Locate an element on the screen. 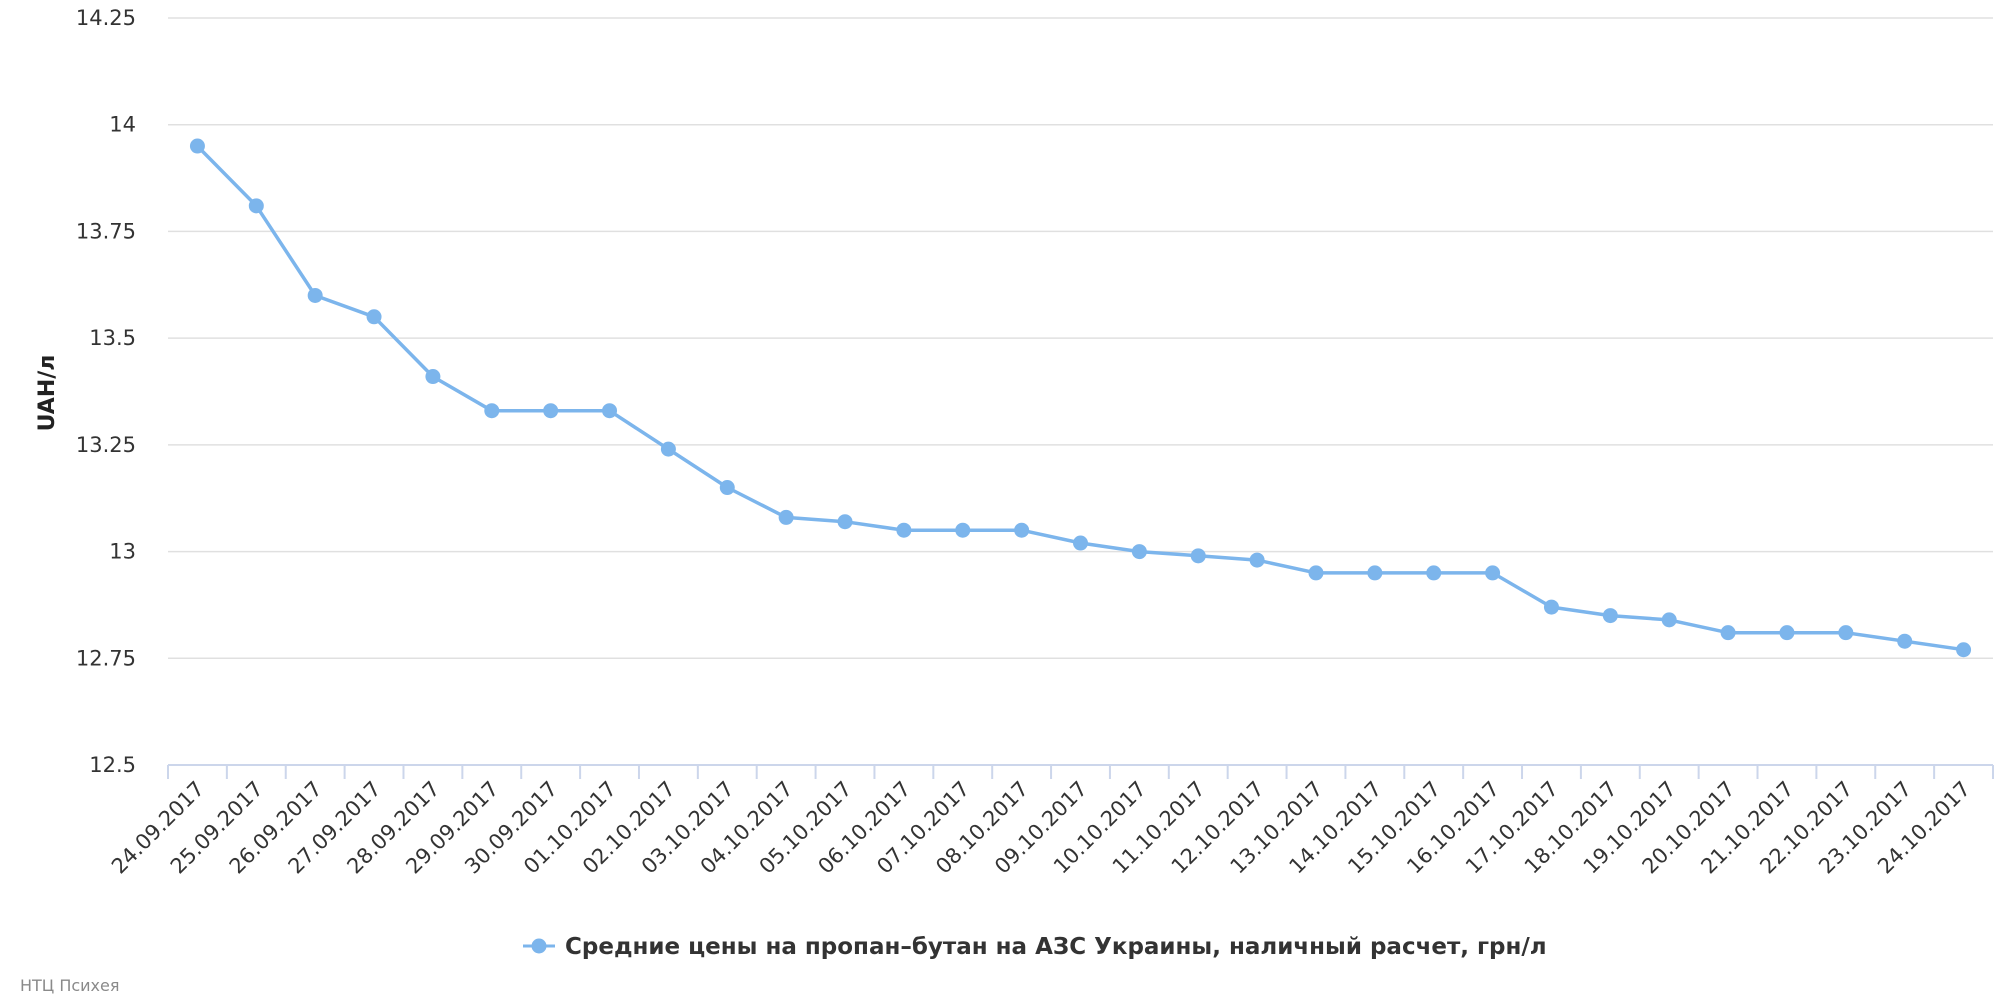 This screenshot has width=2000, height=1000. legend-point-marker is located at coordinates (539, 946).